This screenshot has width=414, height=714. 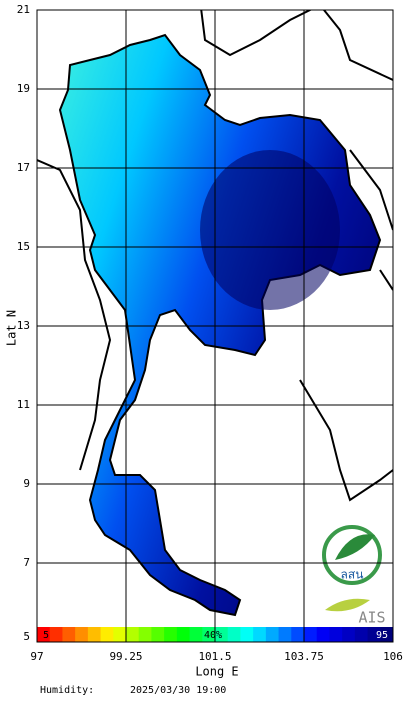 I want to click on y-tick-label: 21, so click(x=23, y=9).